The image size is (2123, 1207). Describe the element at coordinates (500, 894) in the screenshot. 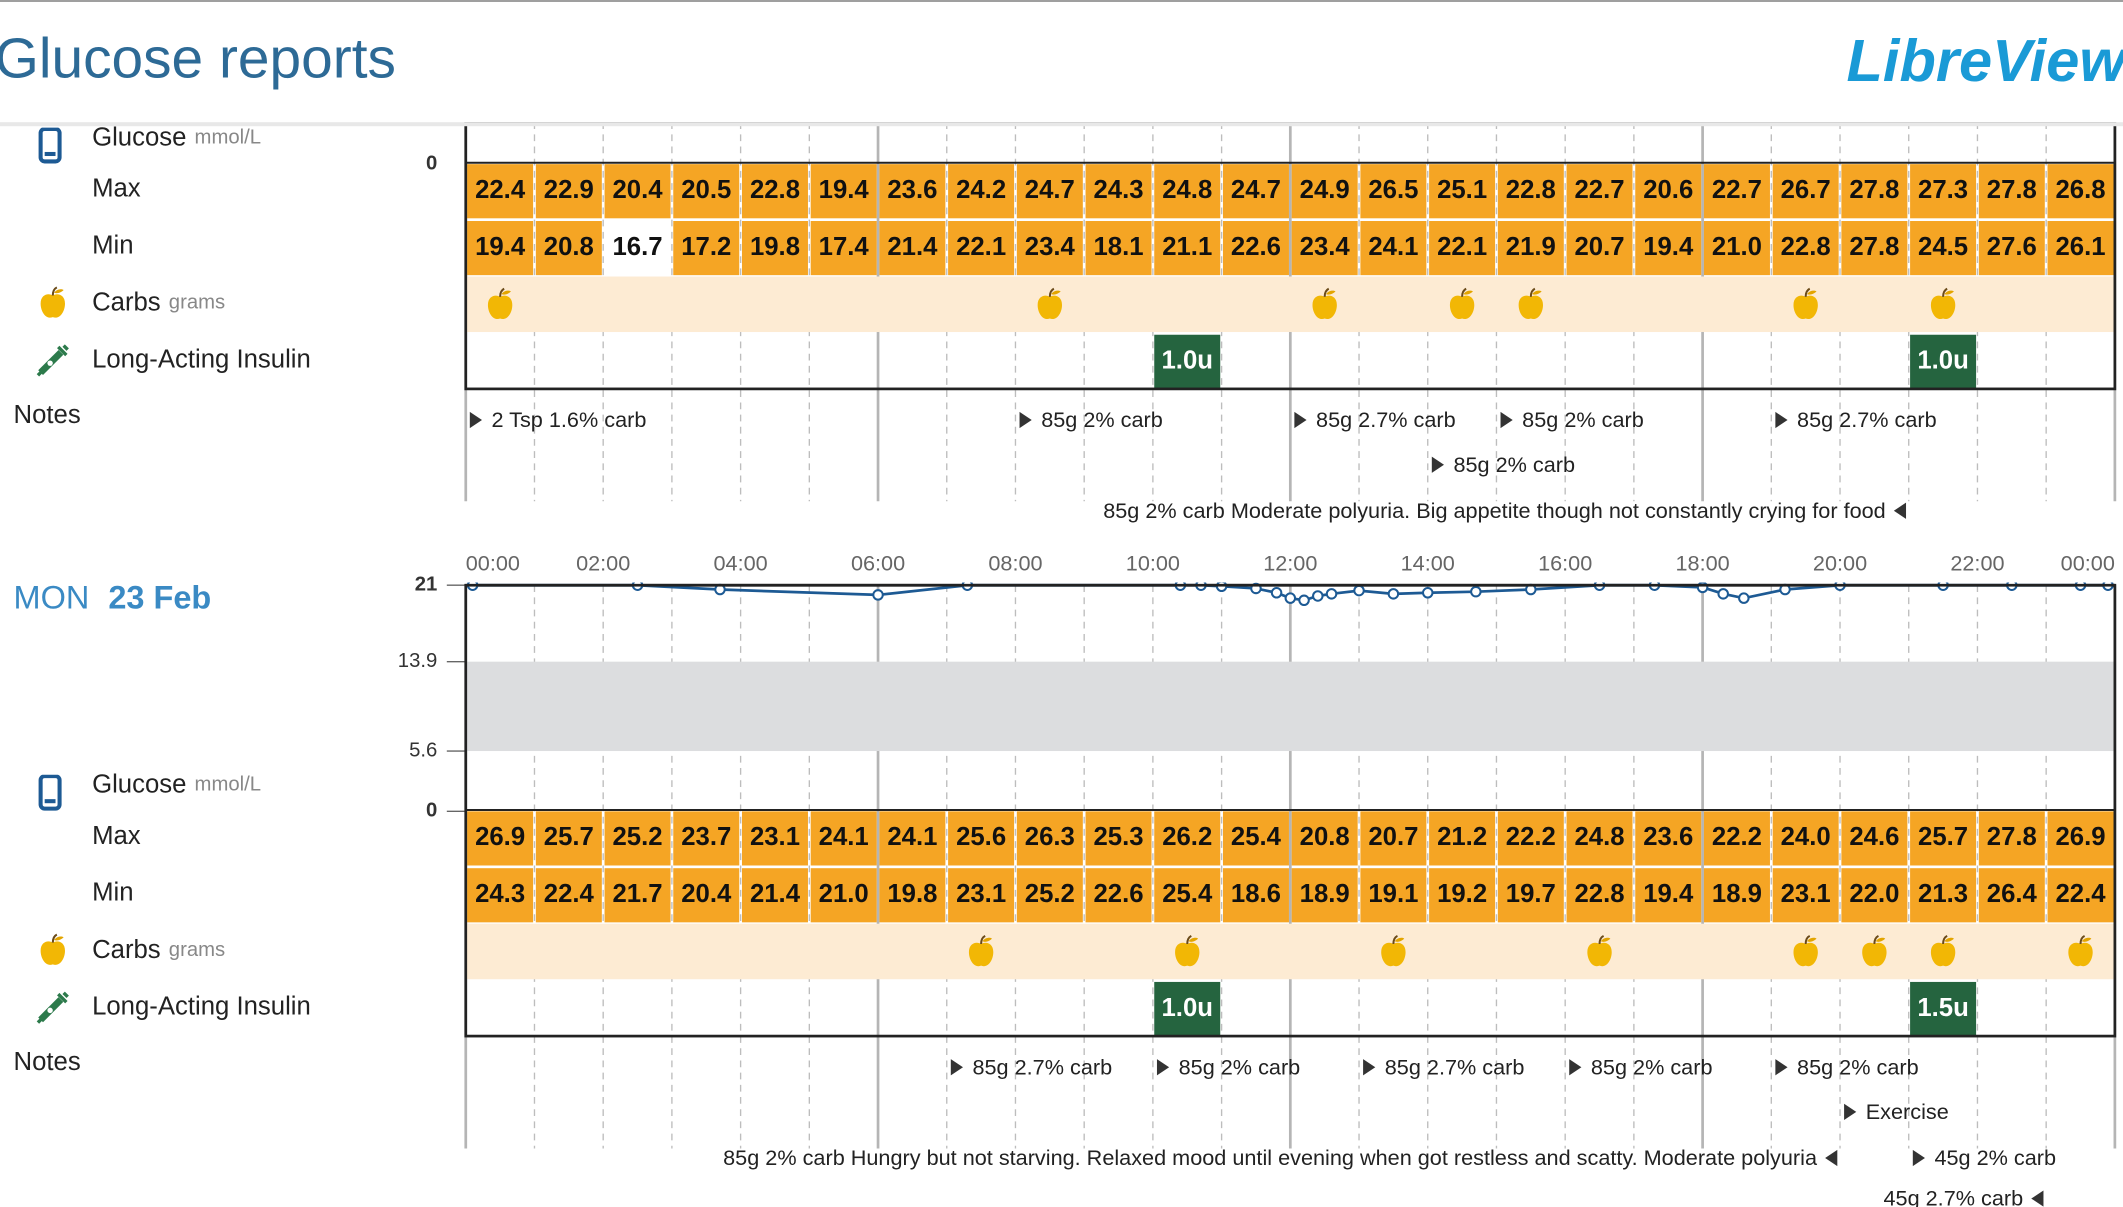

I see `min-value: 24.3` at that location.